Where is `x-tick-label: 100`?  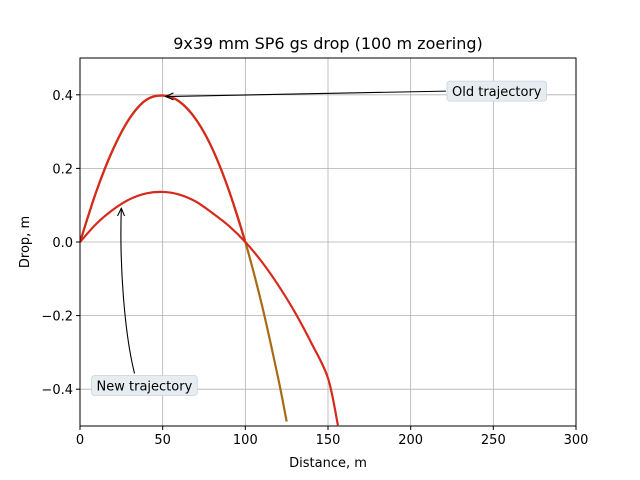 x-tick-label: 100 is located at coordinates (245, 440).